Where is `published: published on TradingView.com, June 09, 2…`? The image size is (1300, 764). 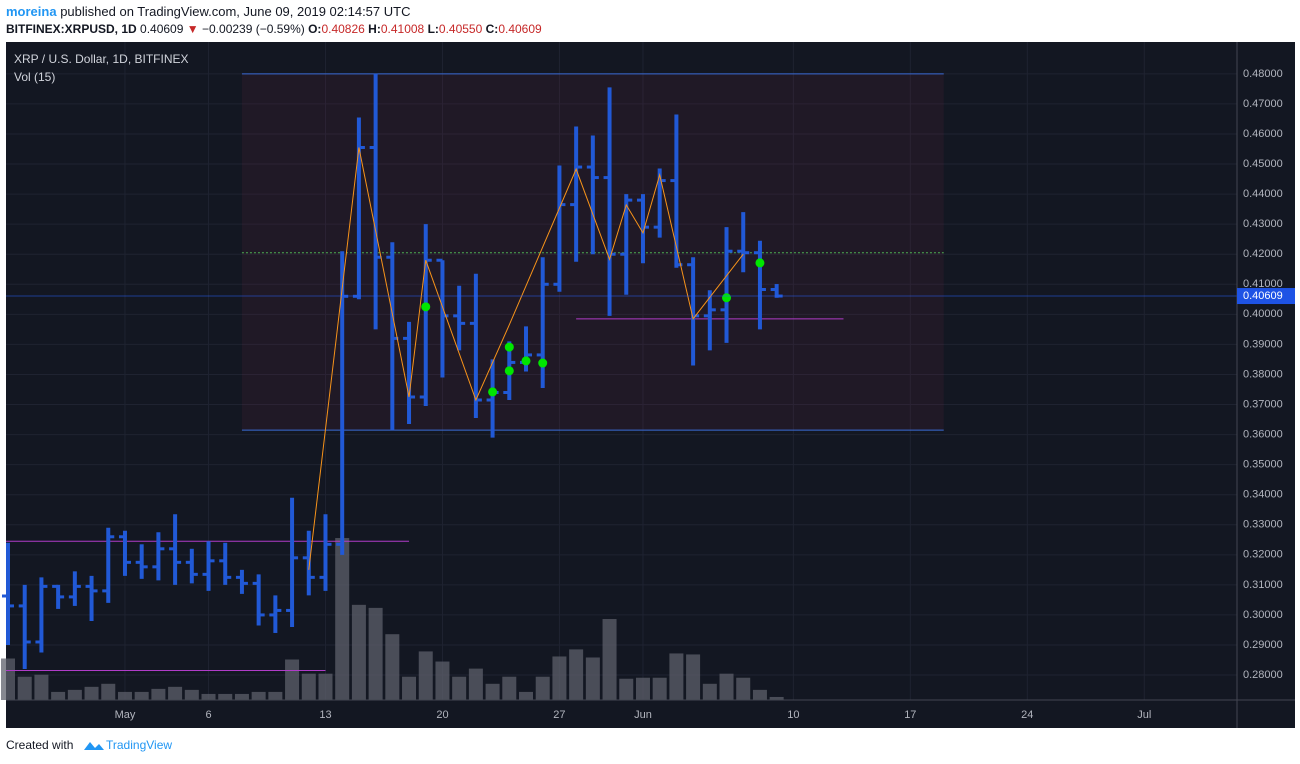
published: published on TradingView.com, June 09, 2… is located at coordinates (235, 11).